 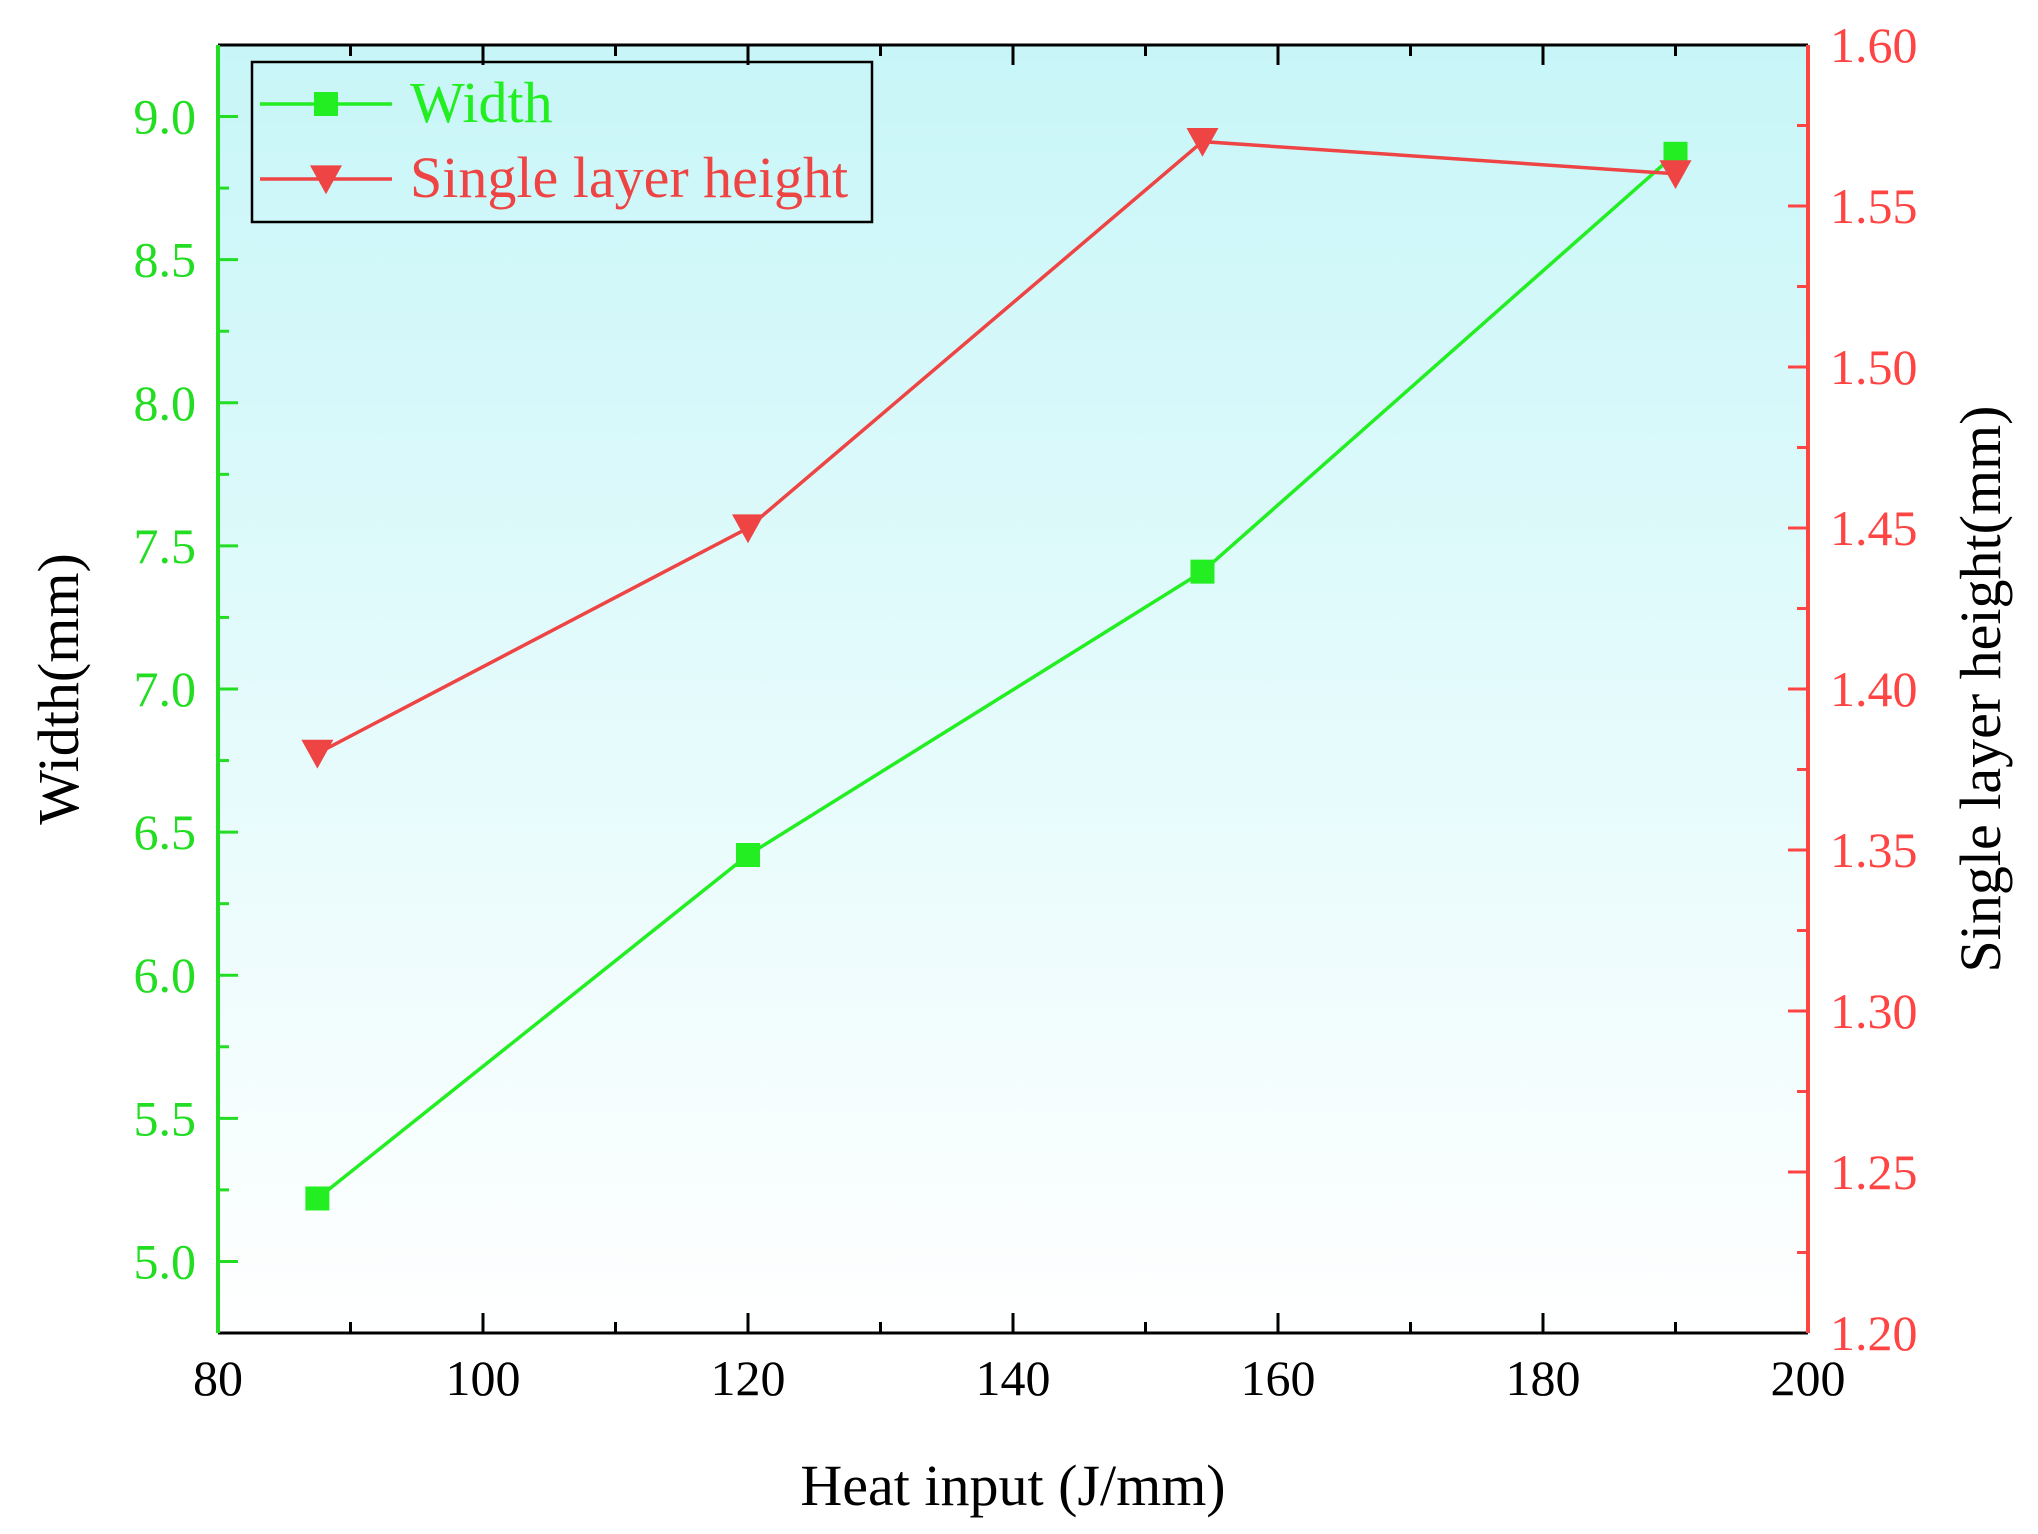 What do you see at coordinates (326, 180) in the screenshot?
I see `legend-marker-single-layer-height` at bounding box center [326, 180].